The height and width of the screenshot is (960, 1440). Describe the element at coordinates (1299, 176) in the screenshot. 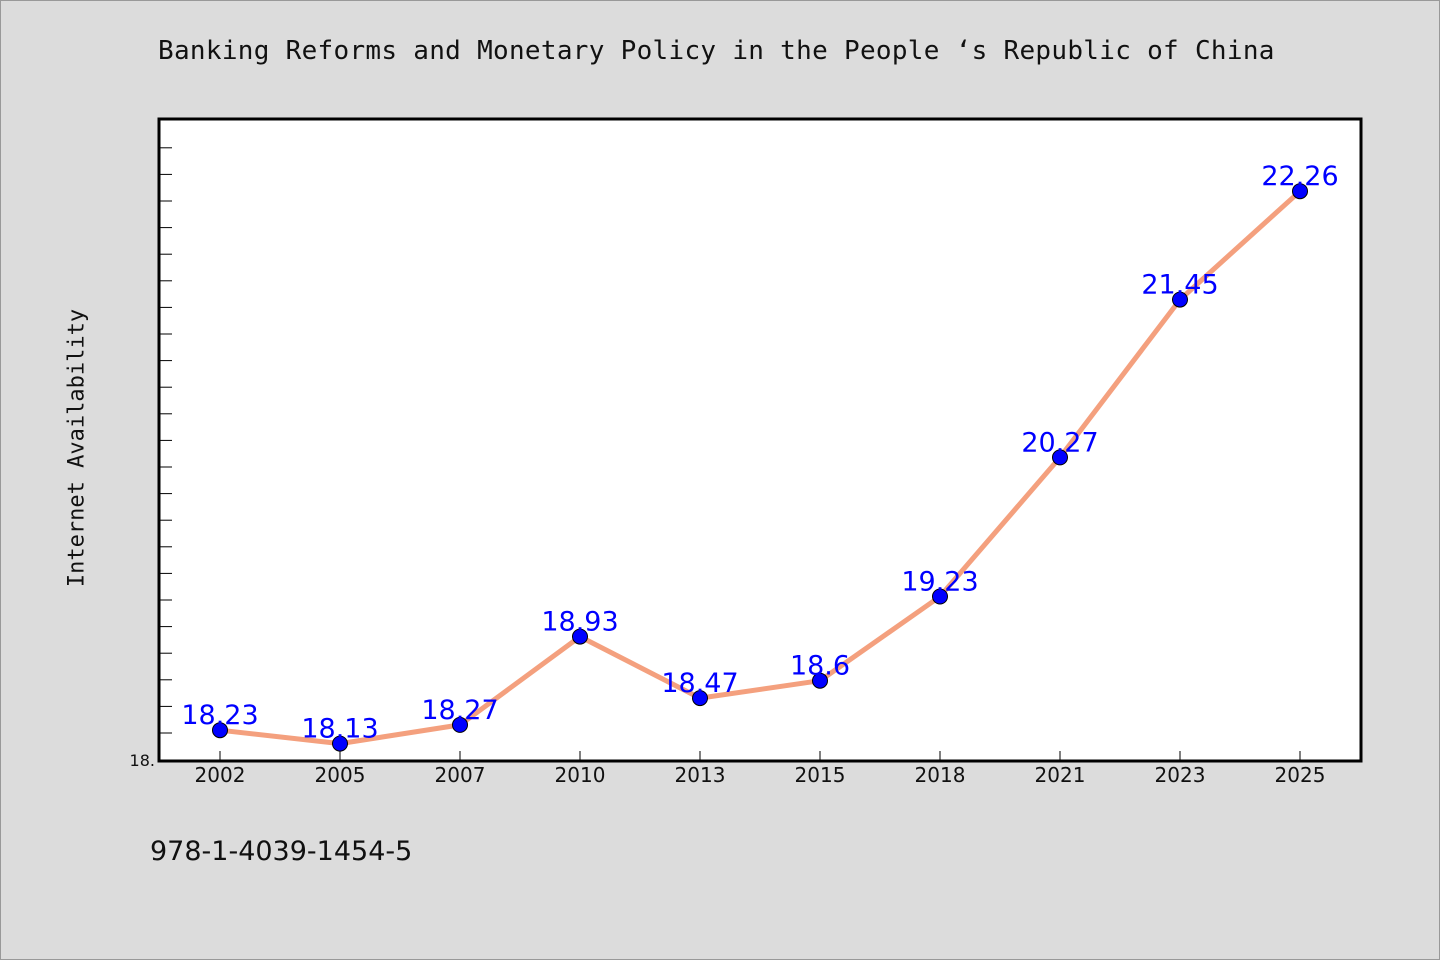

I see `data-label: 22.26` at that location.